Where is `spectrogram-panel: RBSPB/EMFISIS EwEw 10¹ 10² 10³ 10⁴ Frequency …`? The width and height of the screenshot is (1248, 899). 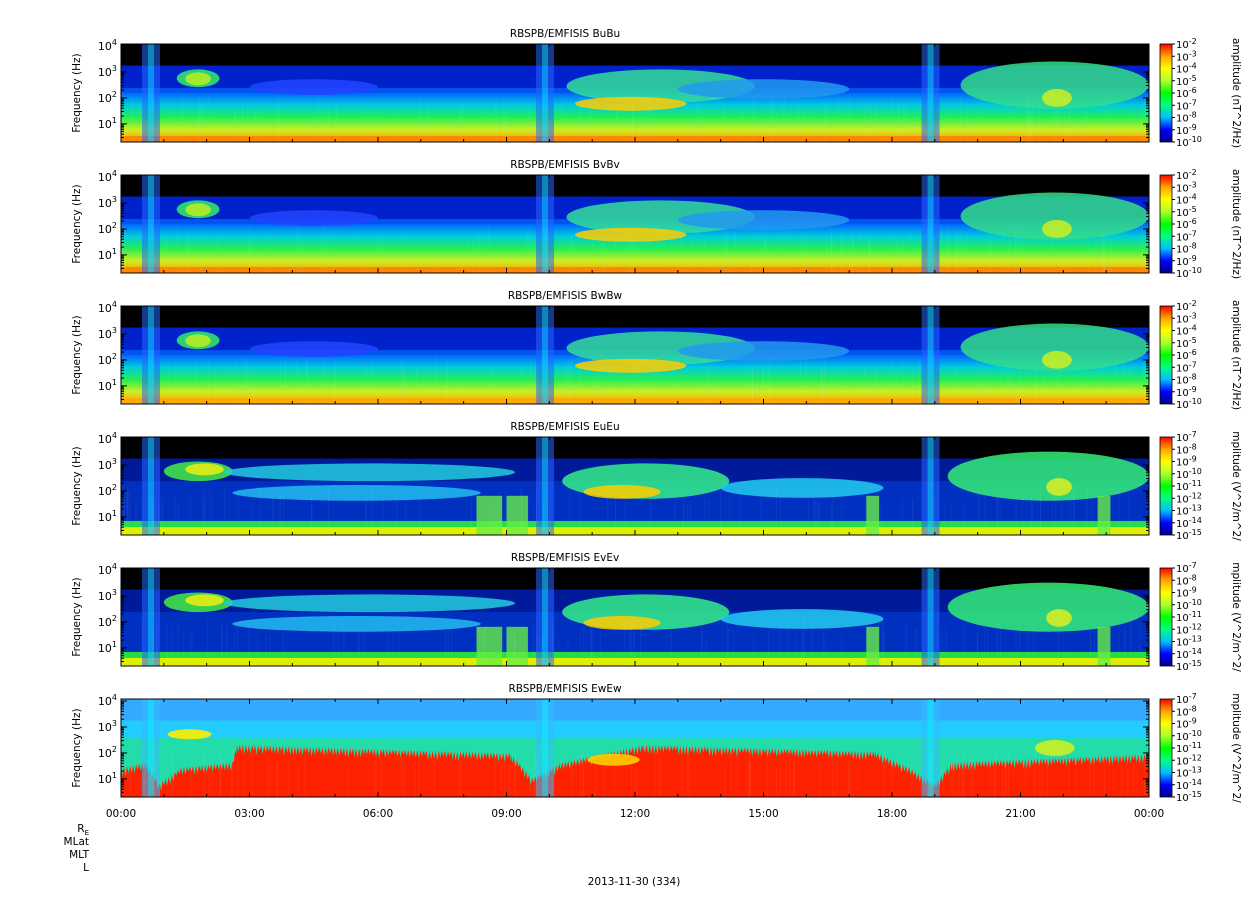
spectrogram-panel: RBSPB/EMFISIS EwEw 10¹ 10² 10³ 10⁴ Frequency … is located at coordinates (656, 743).